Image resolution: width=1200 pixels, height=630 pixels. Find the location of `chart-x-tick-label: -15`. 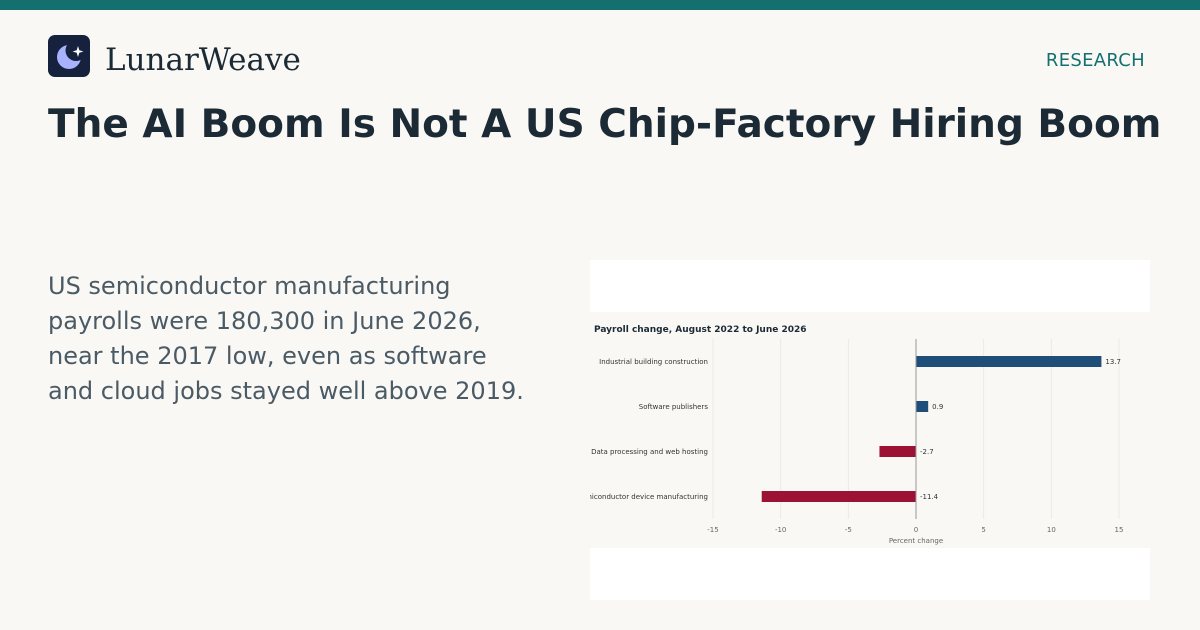

chart-x-tick-label: -15 is located at coordinates (712, 530).